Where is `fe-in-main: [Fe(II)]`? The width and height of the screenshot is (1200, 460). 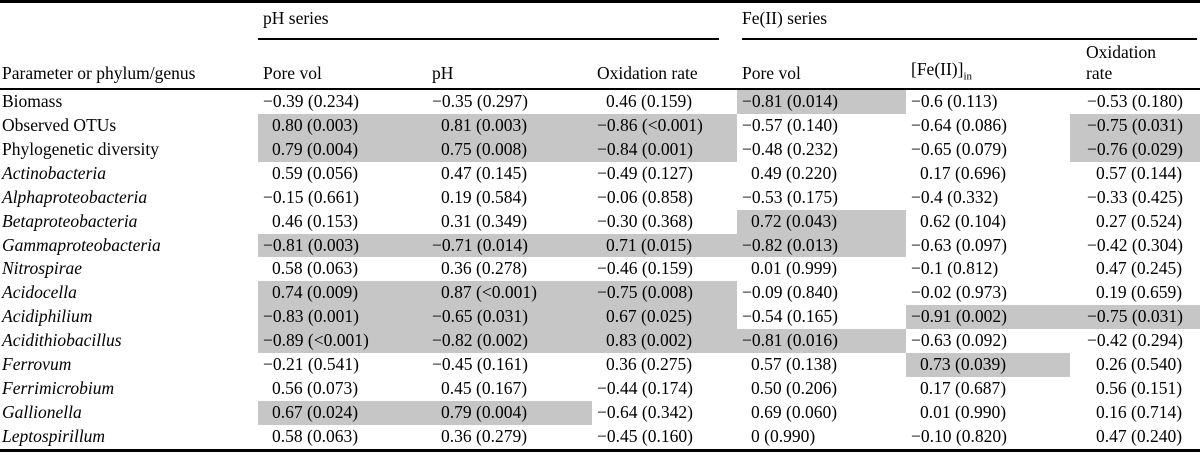 fe-in-main: [Fe(II)] is located at coordinates (937, 69).